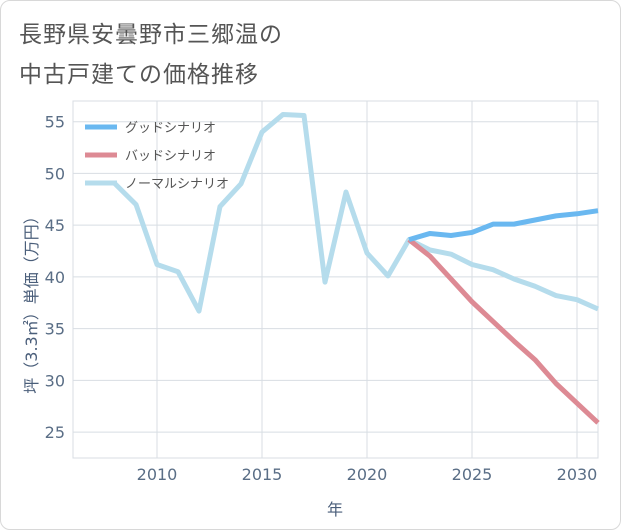 This screenshot has height=530, width=621. What do you see at coordinates (55, 225) in the screenshot?
I see `y-tick-45: 45` at bounding box center [55, 225].